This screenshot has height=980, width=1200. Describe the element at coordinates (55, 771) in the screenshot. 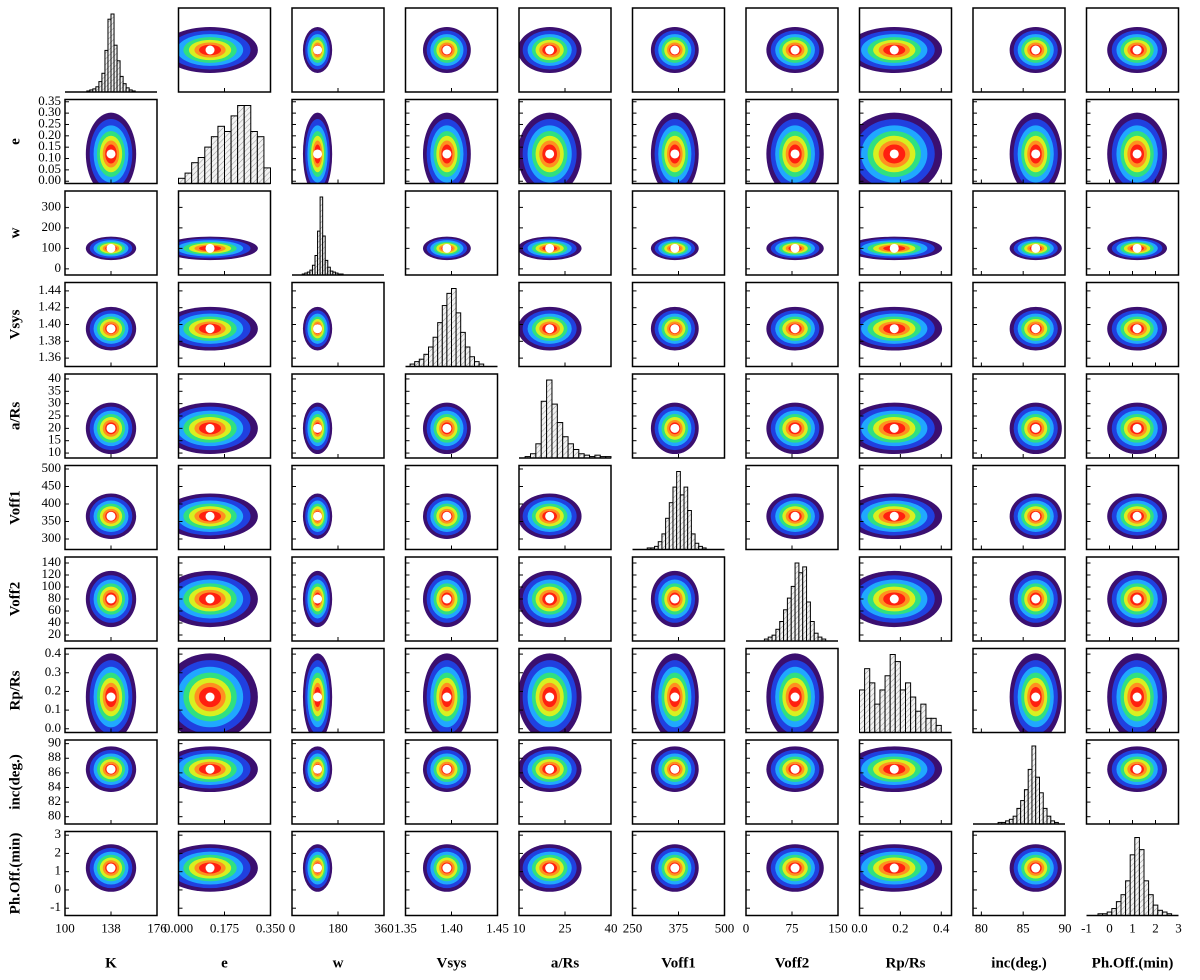

I see `y-tick-label: 86` at that location.